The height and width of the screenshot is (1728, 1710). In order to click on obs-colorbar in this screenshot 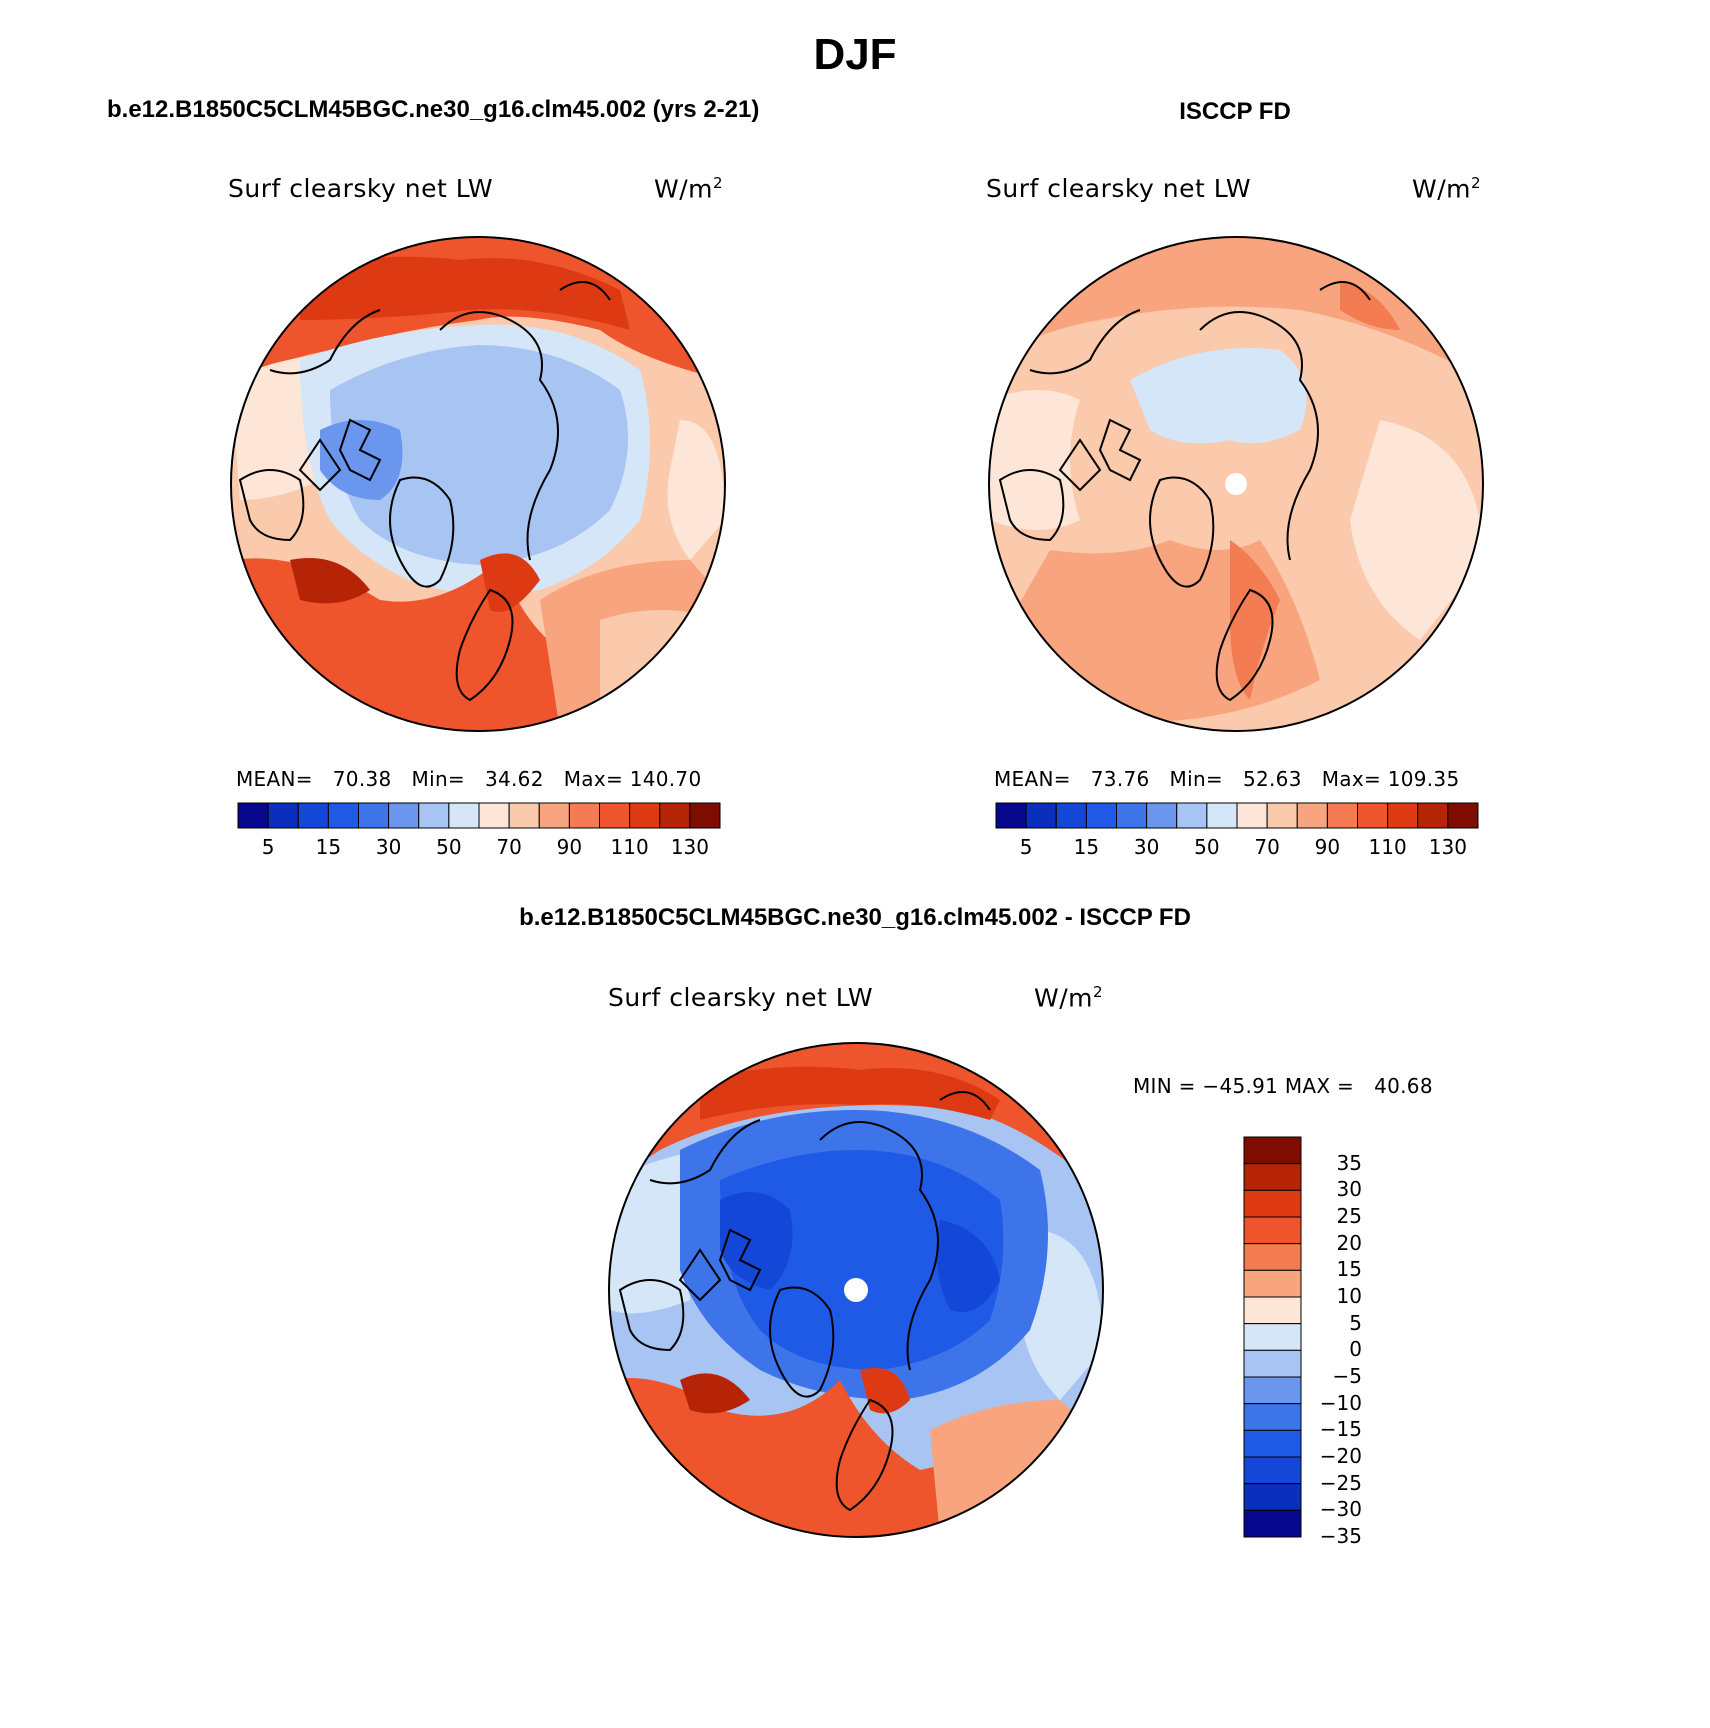, I will do `click(1237, 815)`.